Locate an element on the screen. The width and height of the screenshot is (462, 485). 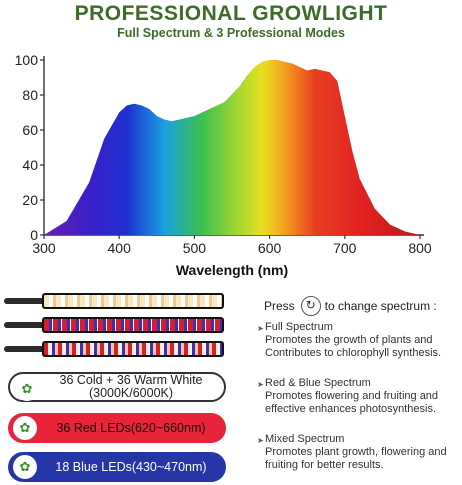
y-tick-label: 80 is located at coordinates (30, 95).